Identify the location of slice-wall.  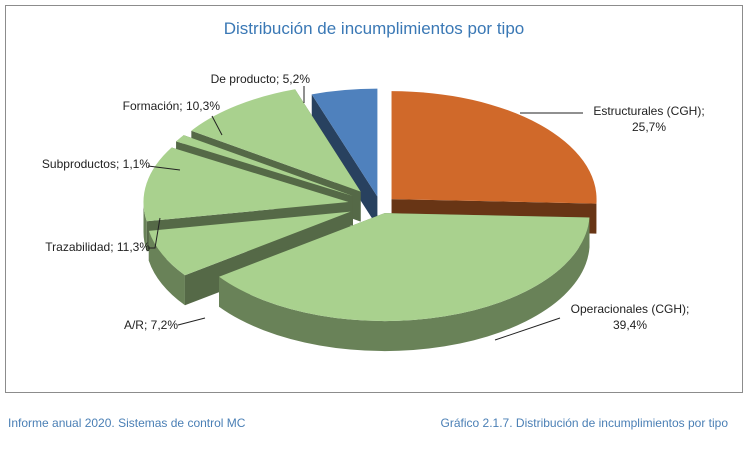
(344, 160).